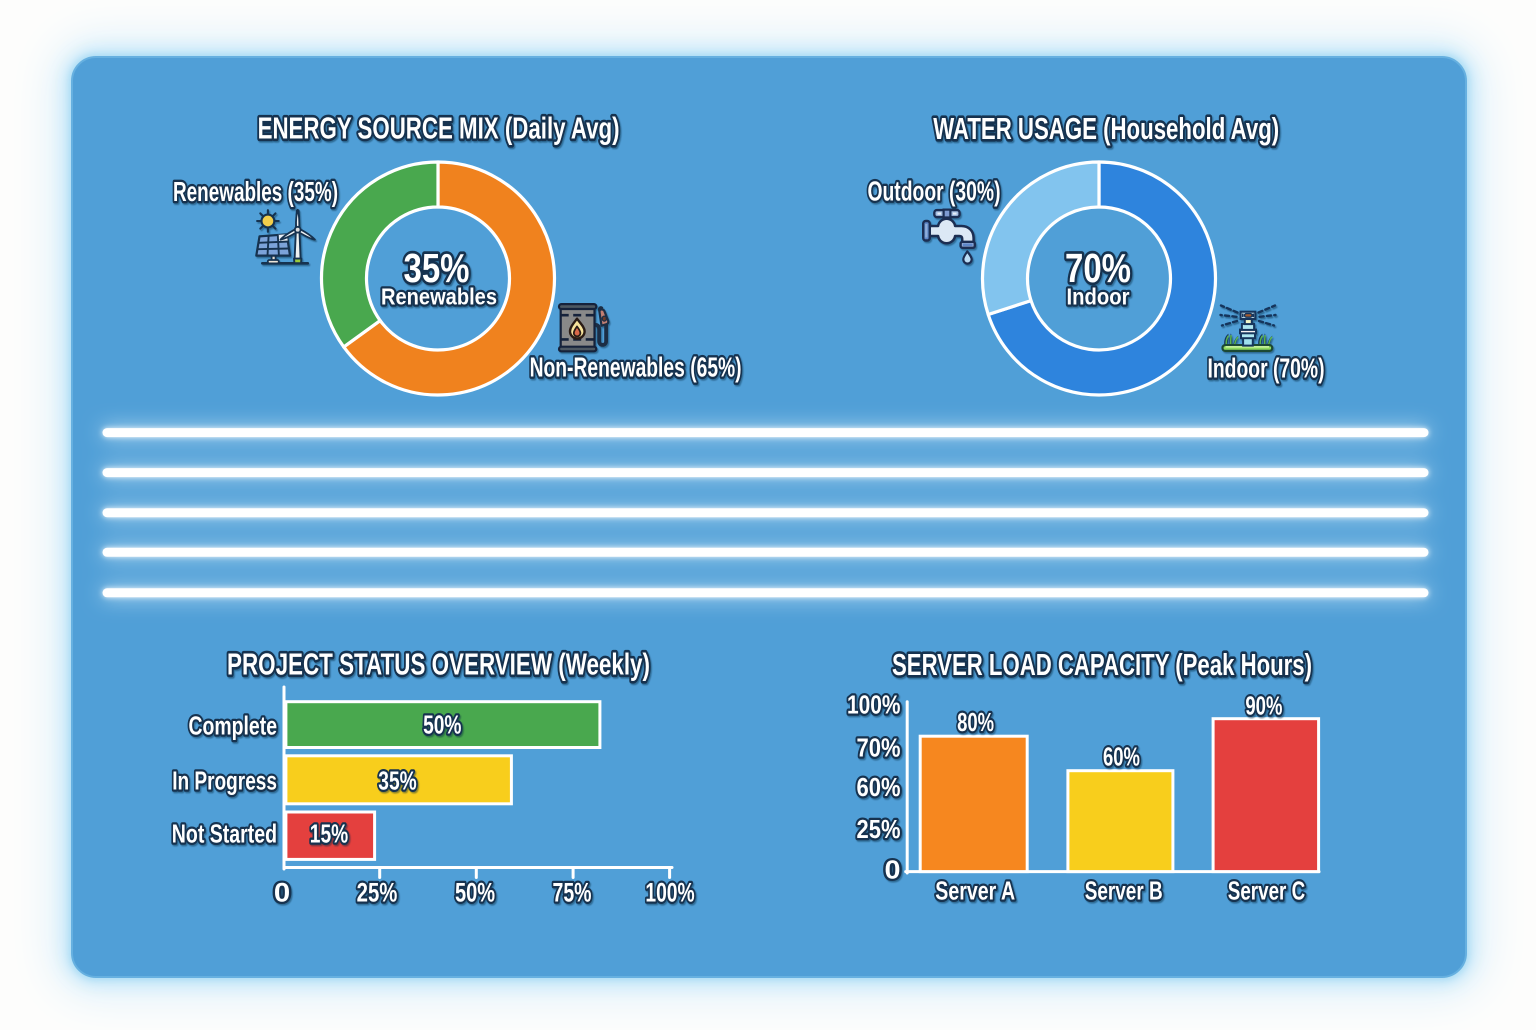  I want to click on svg-text: Not Started, so click(224, 834).